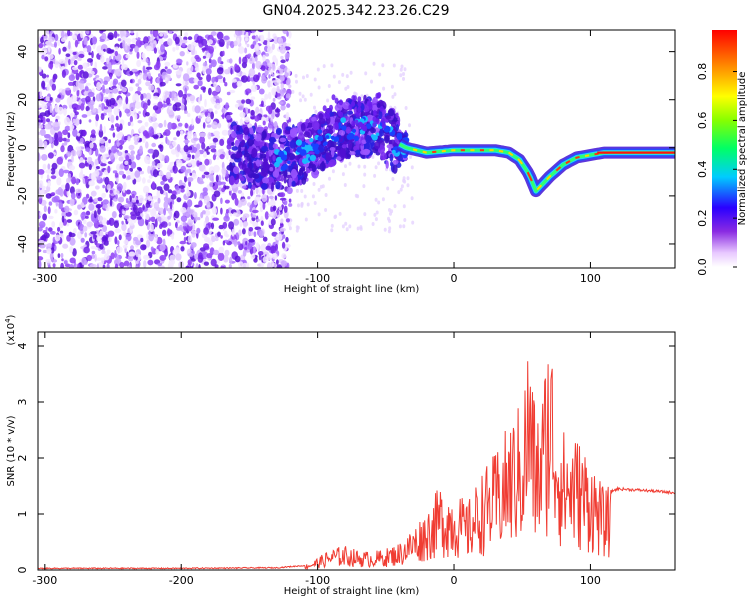  I want to click on colorbar-tick-label: 0.2, so click(702, 218).